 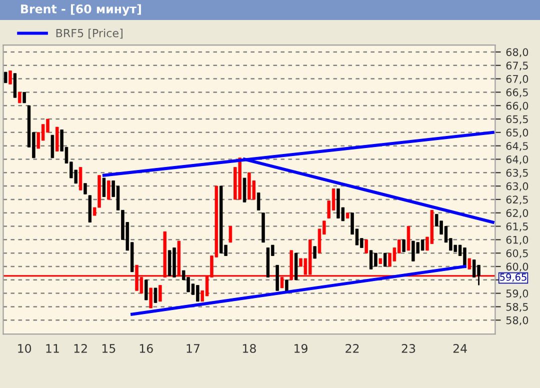 I want to click on y-tick-label: 66,5, so click(x=517, y=93).